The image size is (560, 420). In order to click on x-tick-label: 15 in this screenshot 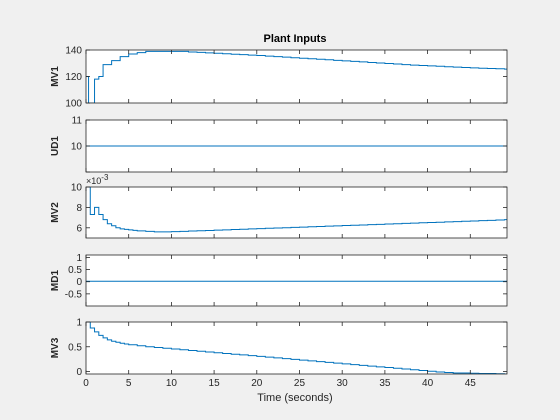, I will do `click(215, 383)`.